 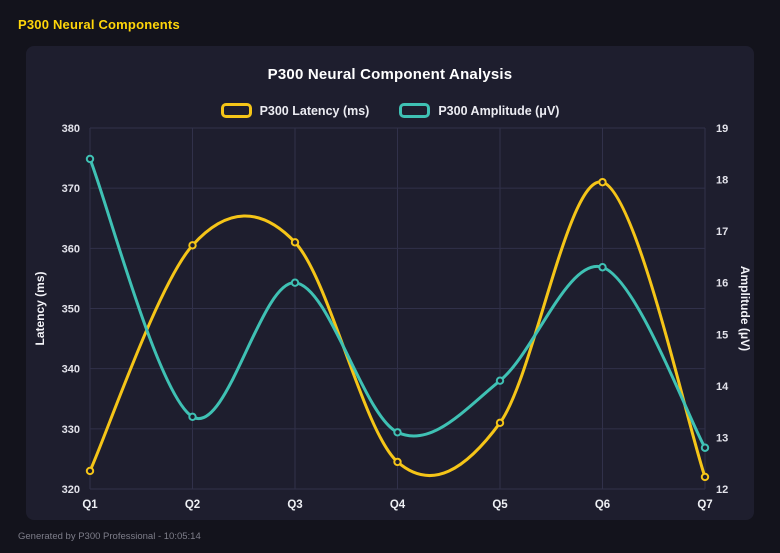 What do you see at coordinates (40, 308) in the screenshot?
I see `left-axis-title: Latency (ms)` at bounding box center [40, 308].